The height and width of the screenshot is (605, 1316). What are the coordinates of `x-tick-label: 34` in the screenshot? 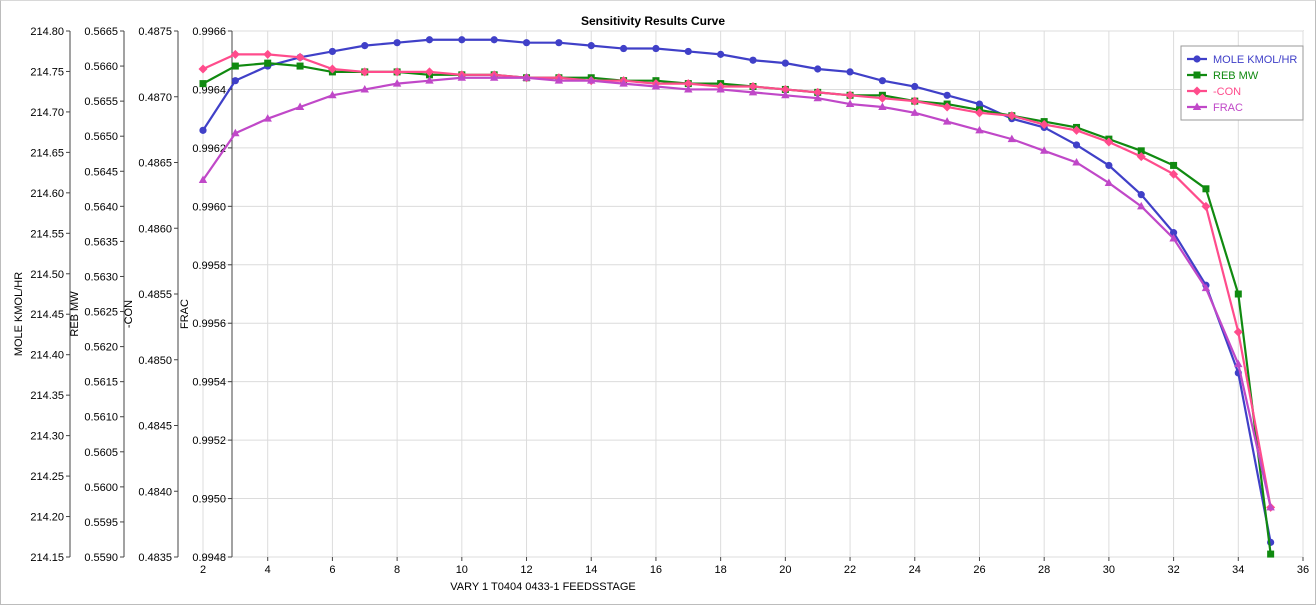 It's located at (1238, 570).